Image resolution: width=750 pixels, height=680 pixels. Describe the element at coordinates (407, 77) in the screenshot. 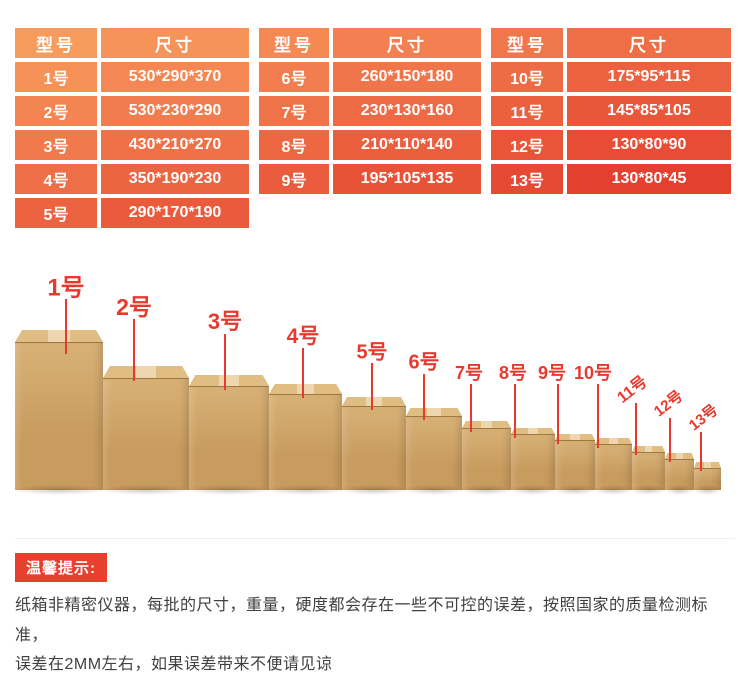

I see `table-cell: 260*150*180` at that location.